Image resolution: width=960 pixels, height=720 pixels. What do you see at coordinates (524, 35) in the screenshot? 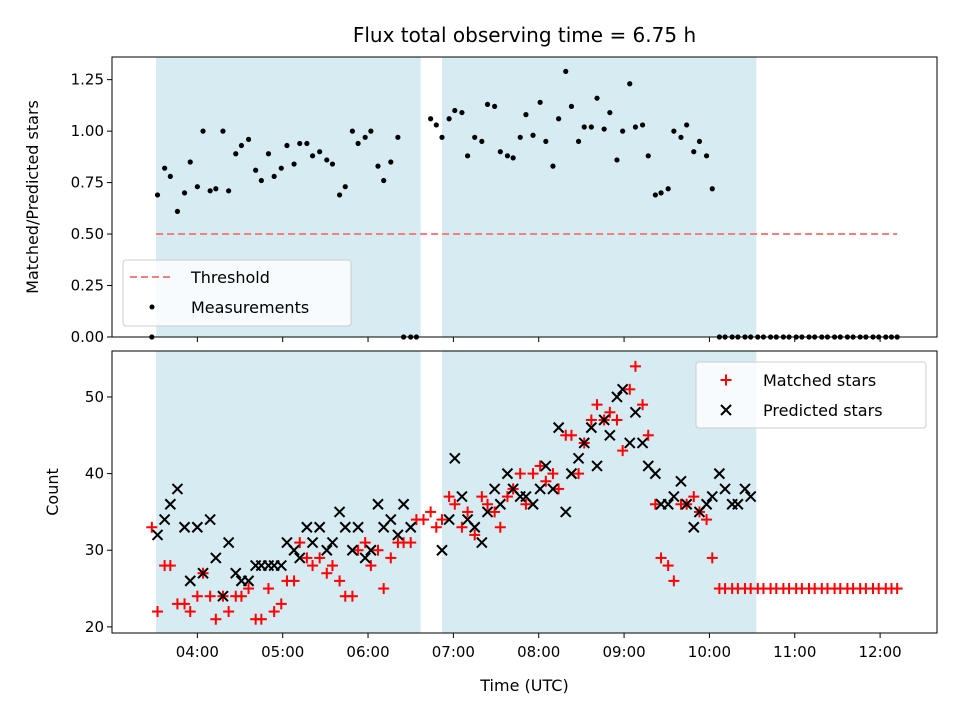
I see `chart-title: Flux total observing time = 6.75 h` at bounding box center [524, 35].